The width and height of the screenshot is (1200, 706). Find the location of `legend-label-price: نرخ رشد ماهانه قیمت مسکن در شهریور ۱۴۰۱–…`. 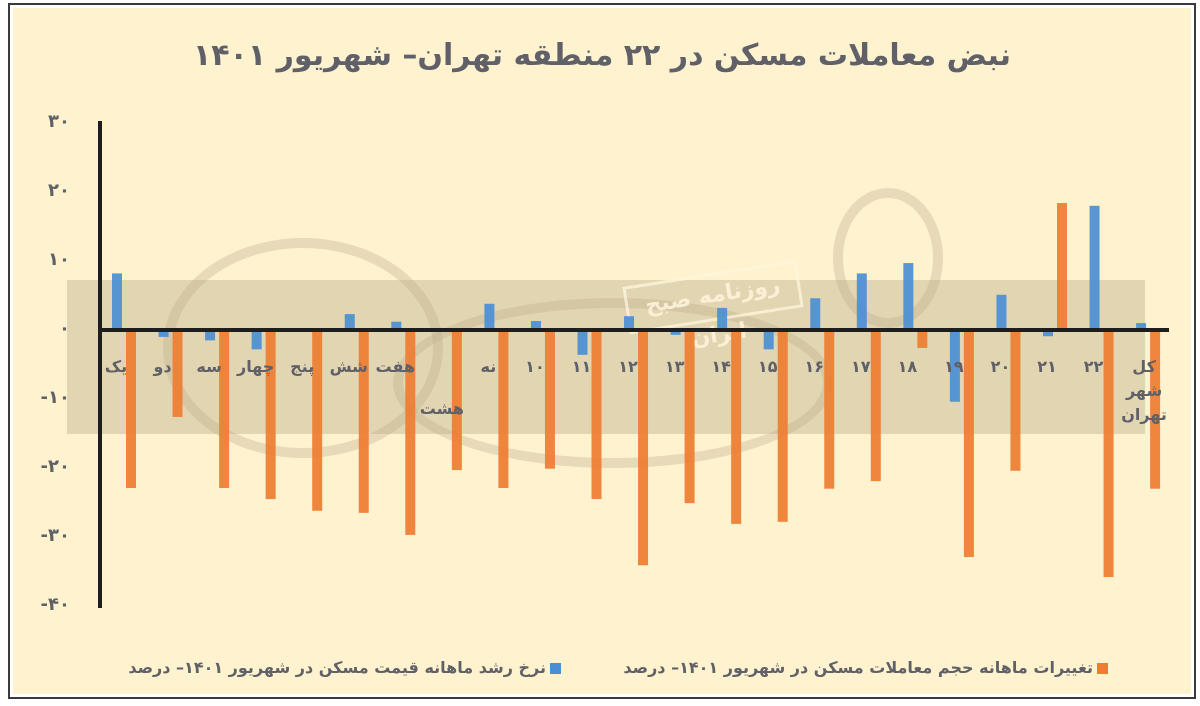

legend-label-price: نرخ رشد ماهانه قیمت مسکن در شهریور ۱۴۰۱–… is located at coordinates (337, 667).